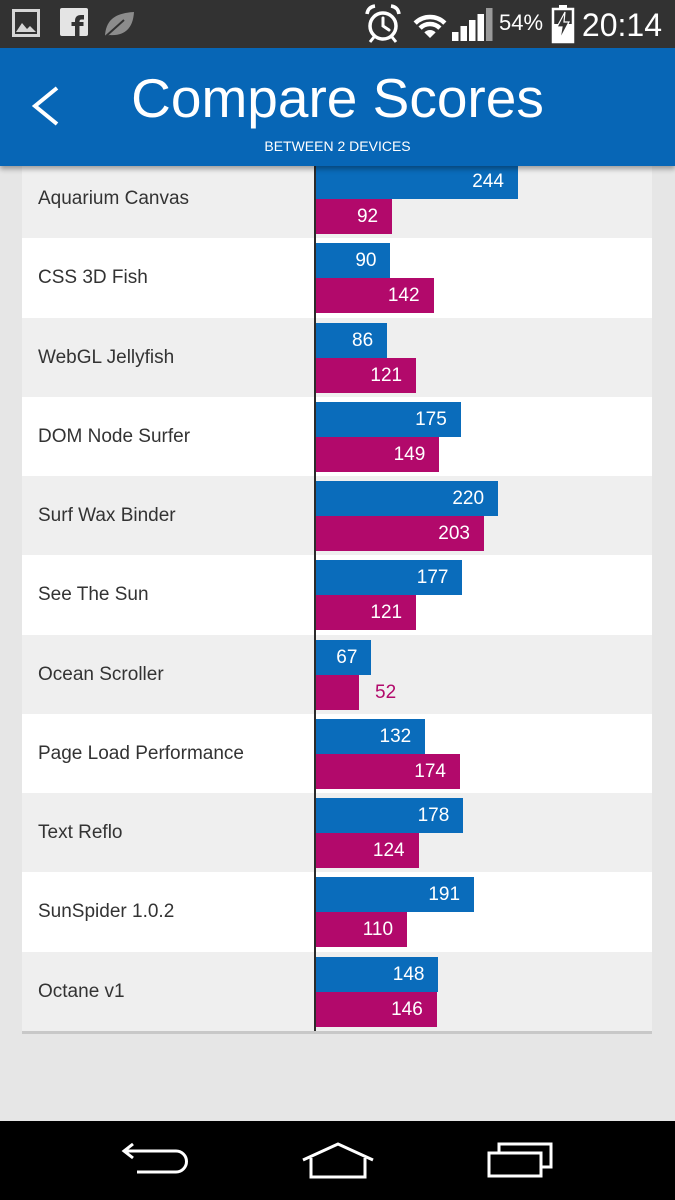 Image resolution: width=675 pixels, height=1200 pixels. What do you see at coordinates (337, 24) in the screenshot?
I see `status-bar: 54% 20:14` at bounding box center [337, 24].